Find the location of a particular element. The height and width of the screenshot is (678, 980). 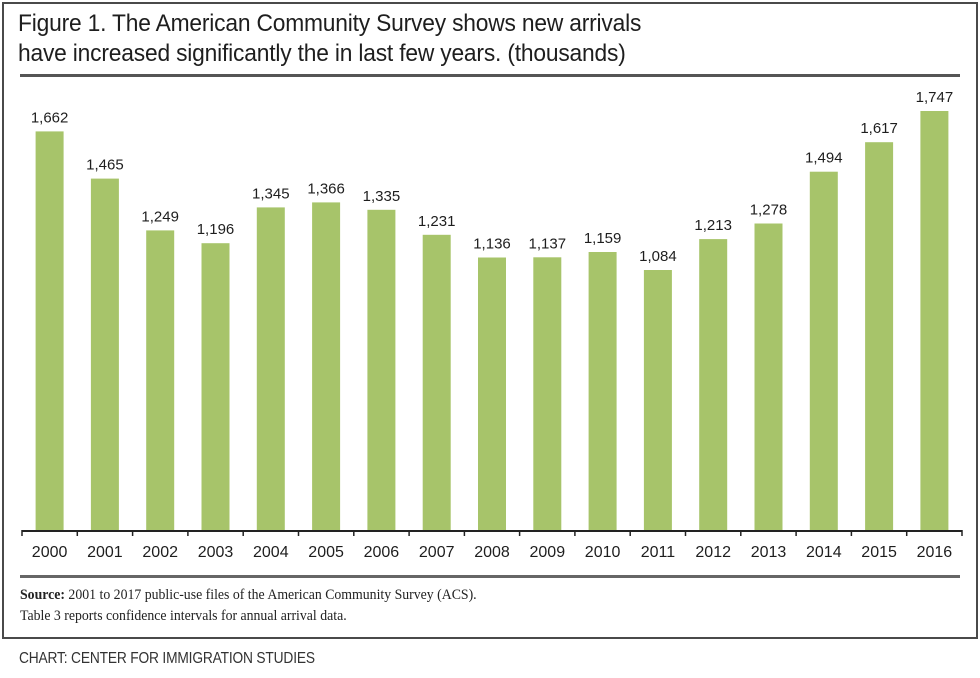

x-tick-label-2001: 2001 is located at coordinates (105, 552).